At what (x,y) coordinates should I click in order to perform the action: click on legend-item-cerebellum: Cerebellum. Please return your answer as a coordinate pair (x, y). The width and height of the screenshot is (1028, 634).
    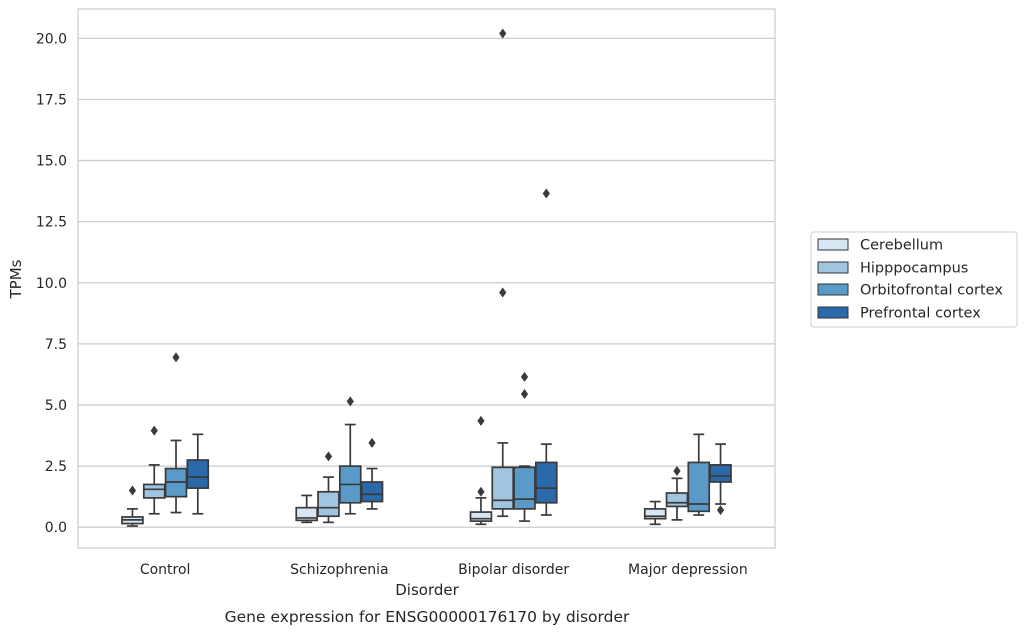
    Looking at the image, I should click on (880, 246).